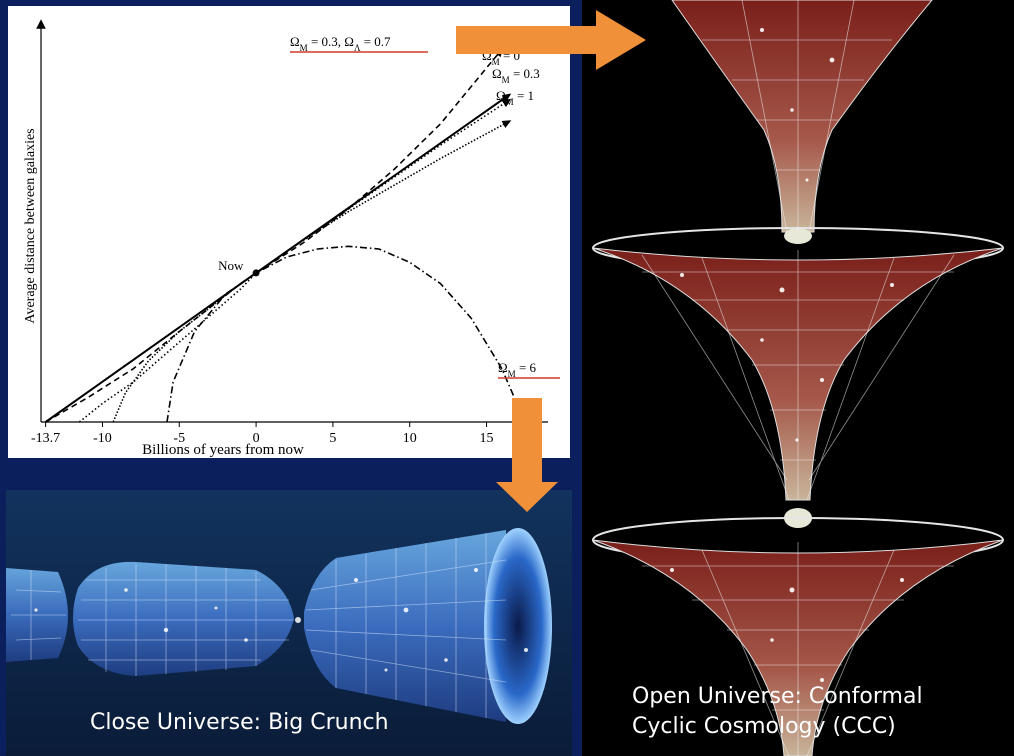  I want to click on series-omega-6-label: ΩM = 6, so click(517, 369).